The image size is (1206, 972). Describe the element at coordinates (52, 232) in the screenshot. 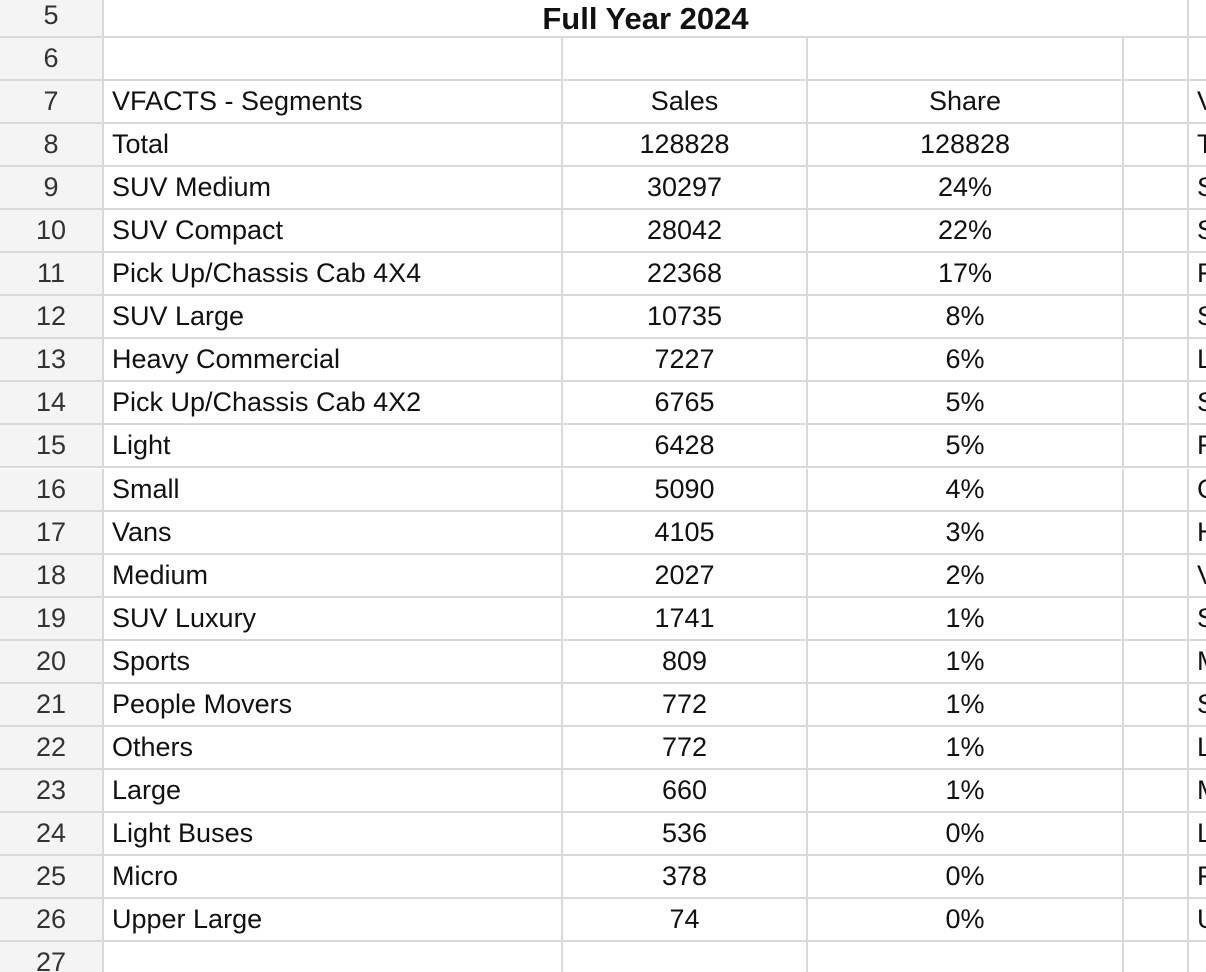

I see `row-header: 10` at that location.